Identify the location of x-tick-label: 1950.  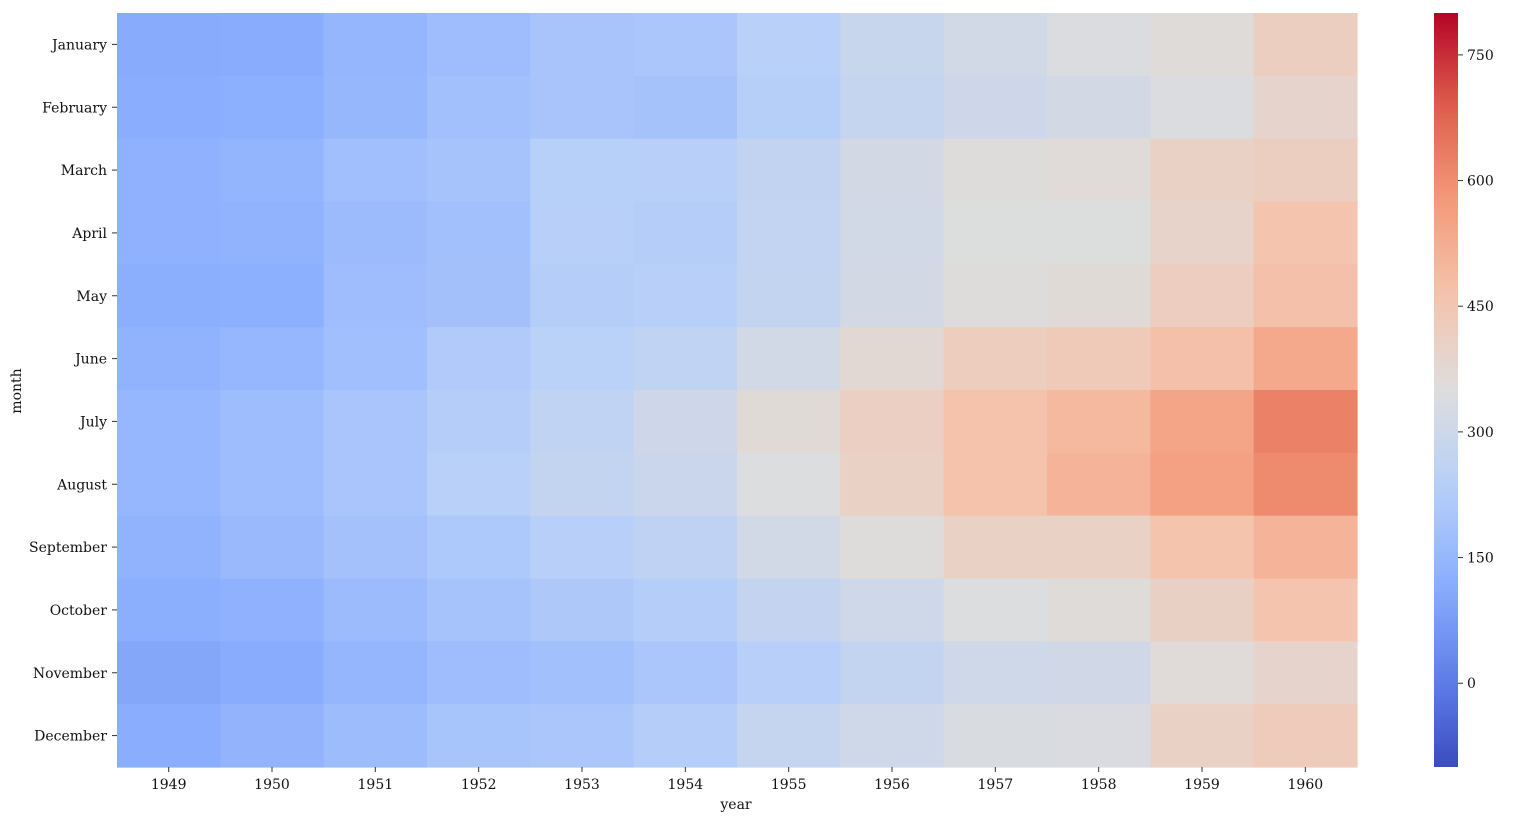
(272, 785).